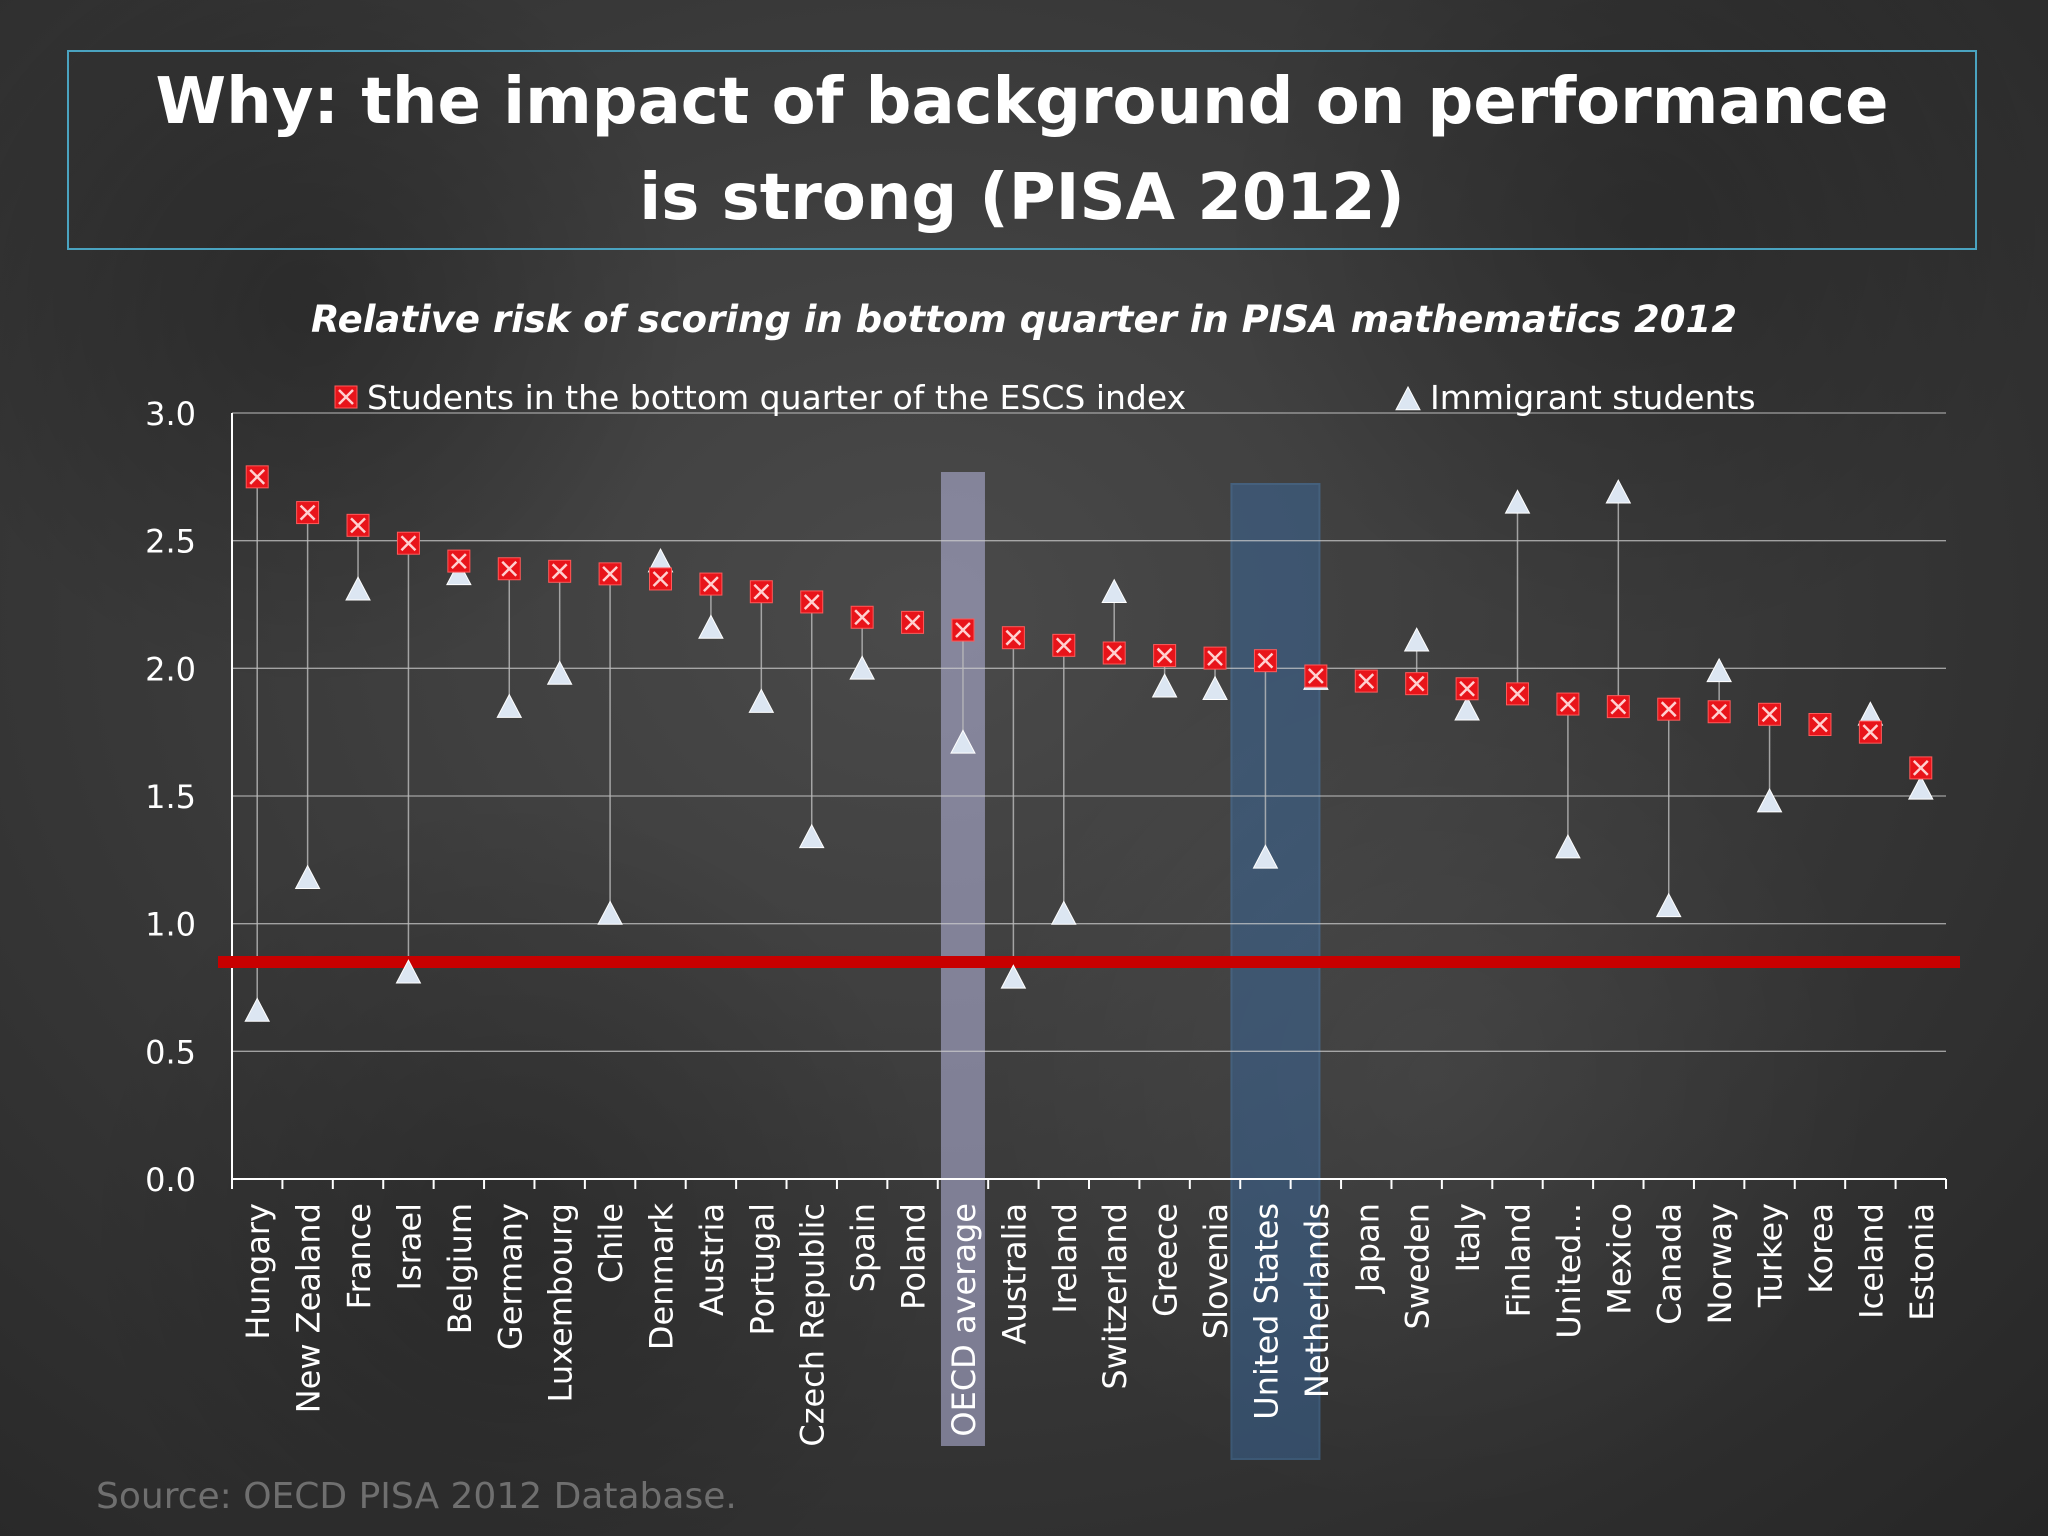 This screenshot has width=2048, height=1536. Describe the element at coordinates (1408, 398) in the screenshot. I see `legend-marker-immigrant` at that location.